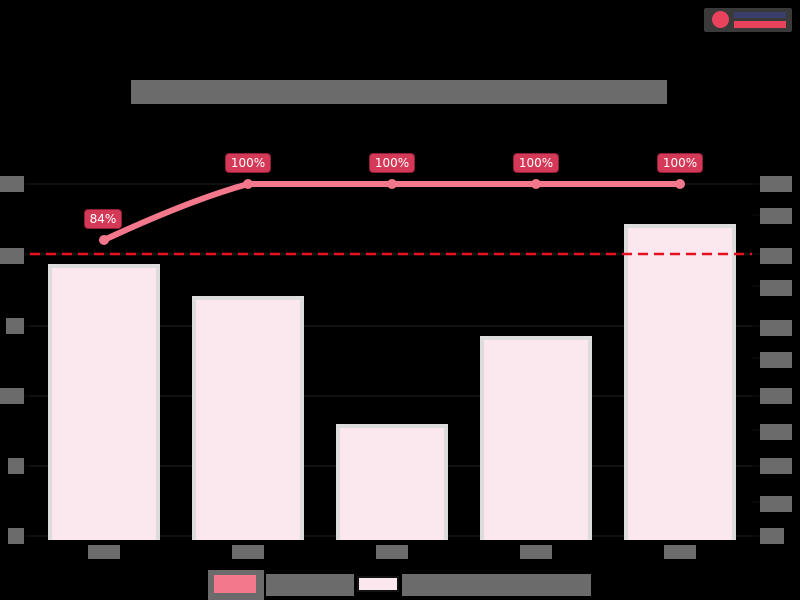 The height and width of the screenshot is (600, 800). What do you see at coordinates (392, 552) in the screenshot?
I see `x-tick-labels` at bounding box center [392, 552].